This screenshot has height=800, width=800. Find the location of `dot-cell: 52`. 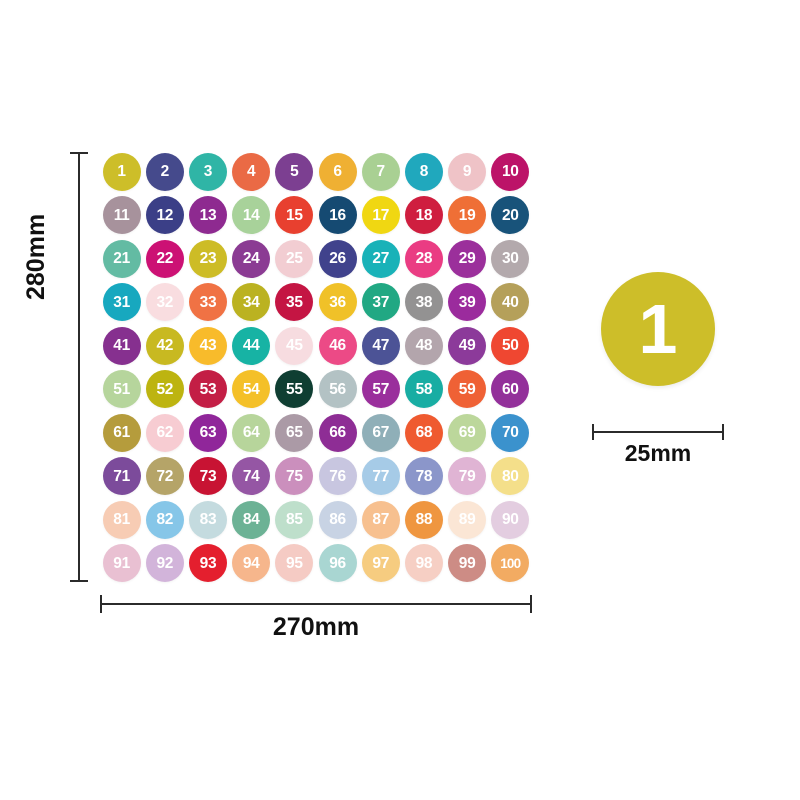

dot-cell: 52 is located at coordinates (164, 390).